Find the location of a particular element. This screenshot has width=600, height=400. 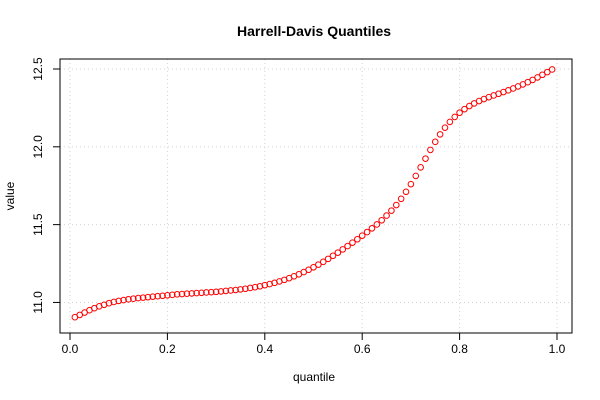

y-axis: 11.0 11.5 12.0 12.5 is located at coordinates (46, 185).